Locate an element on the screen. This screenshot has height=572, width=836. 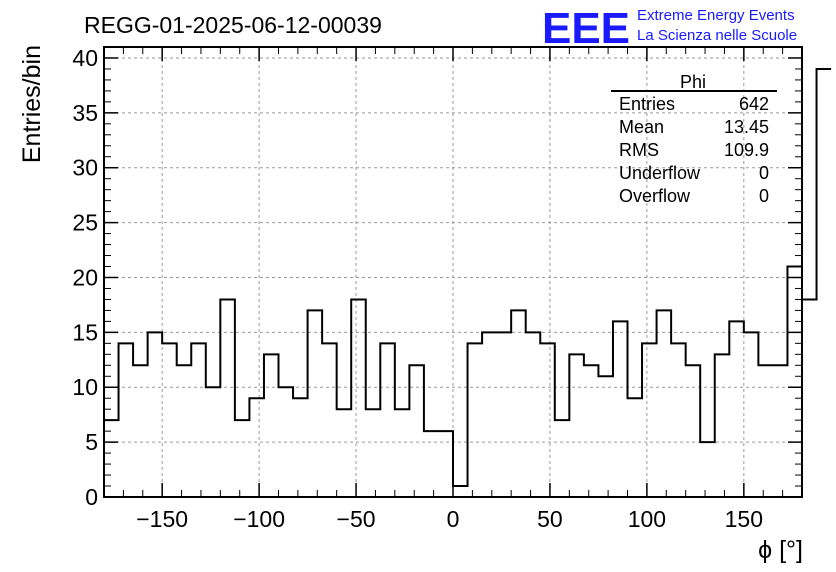
x-tick-label: 100 is located at coordinates (647, 519).